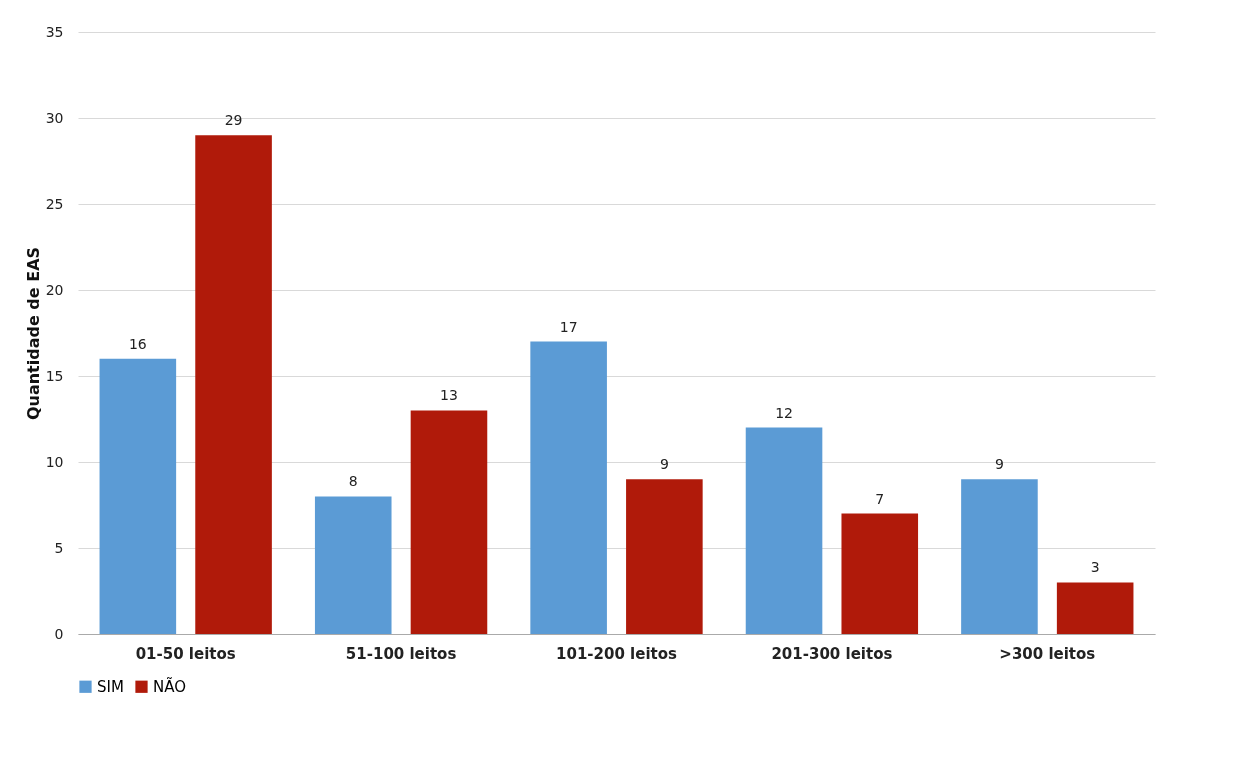 The height and width of the screenshot is (769, 1242). Describe the element at coordinates (784, 412) in the screenshot. I see `data-label: 12` at that location.